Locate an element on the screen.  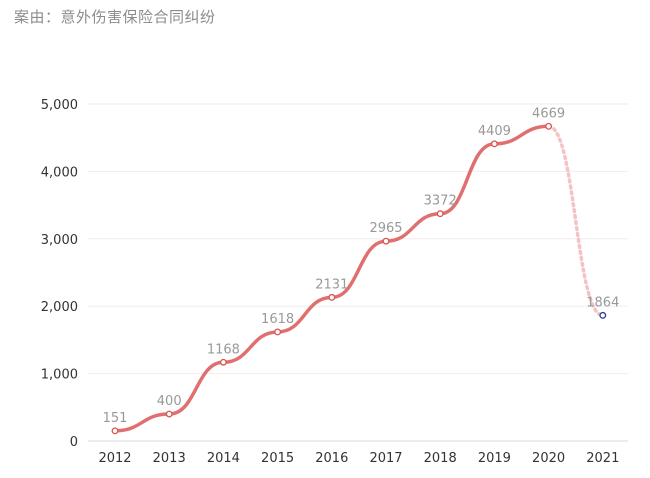
data-label: 2131 is located at coordinates (331, 284).